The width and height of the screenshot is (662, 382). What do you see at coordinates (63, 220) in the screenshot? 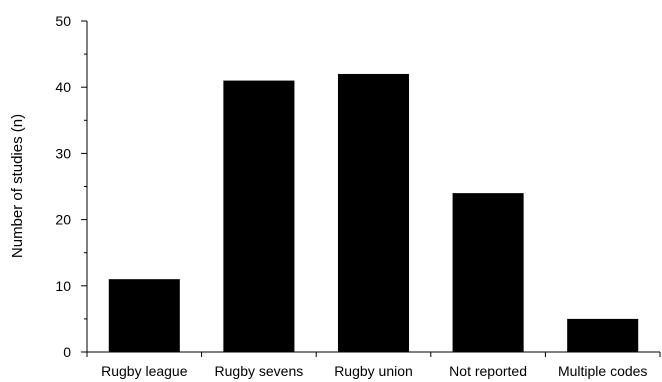
I see `y-tick-label: 20` at bounding box center [63, 220].